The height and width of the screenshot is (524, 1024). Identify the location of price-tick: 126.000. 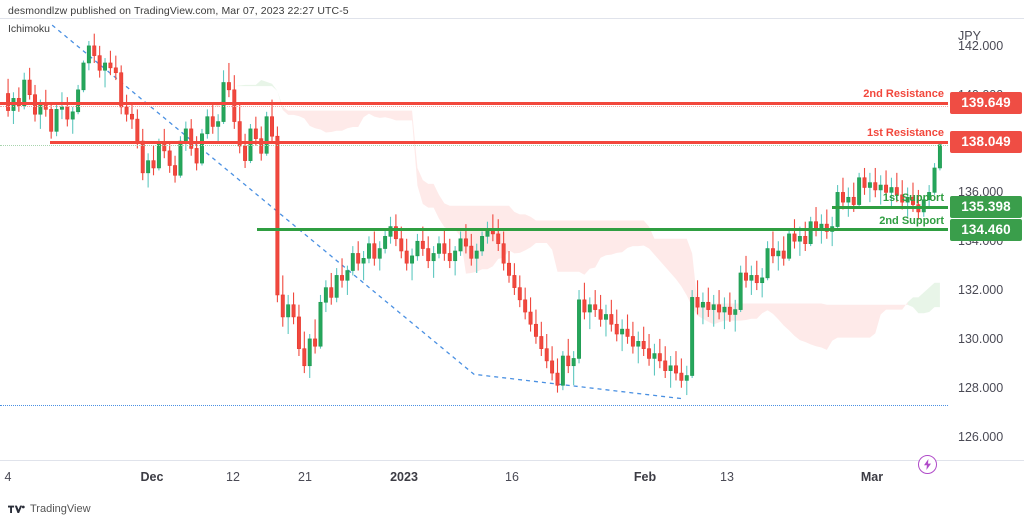
(981, 436).